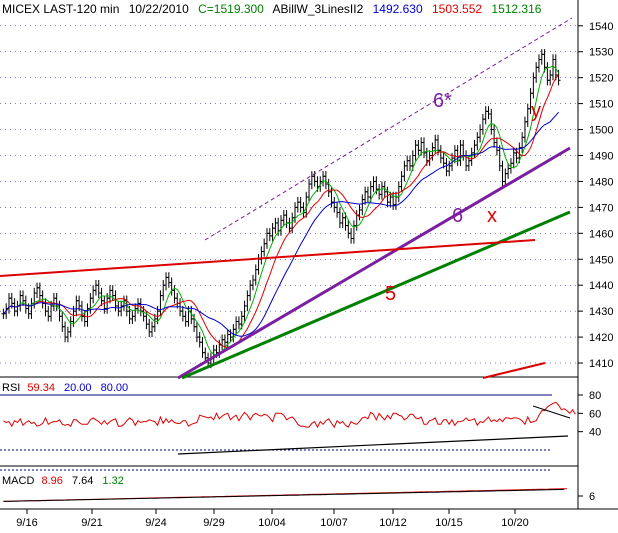  What do you see at coordinates (601, 182) in the screenshot?
I see `price-tick-label: 1480` at bounding box center [601, 182].